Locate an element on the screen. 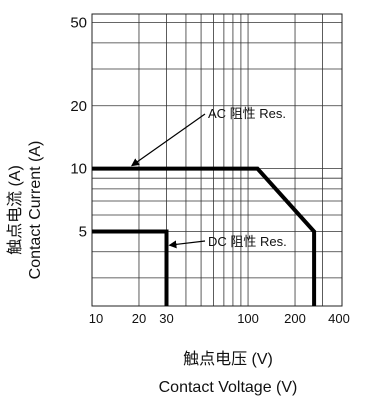 Image resolution: width=367 pixels, height=403 pixels. series-line-dc is located at coordinates (130, 267).